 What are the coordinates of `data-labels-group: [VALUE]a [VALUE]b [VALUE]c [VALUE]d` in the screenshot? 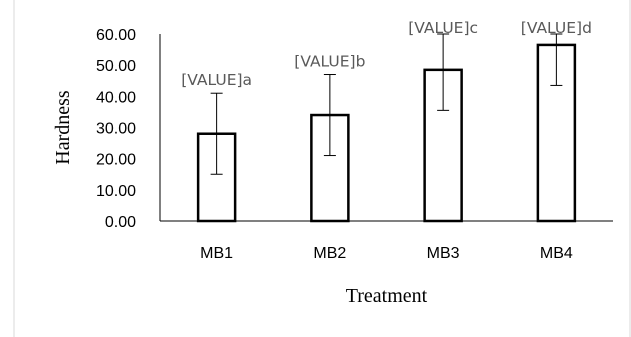 It's located at (386, 54).